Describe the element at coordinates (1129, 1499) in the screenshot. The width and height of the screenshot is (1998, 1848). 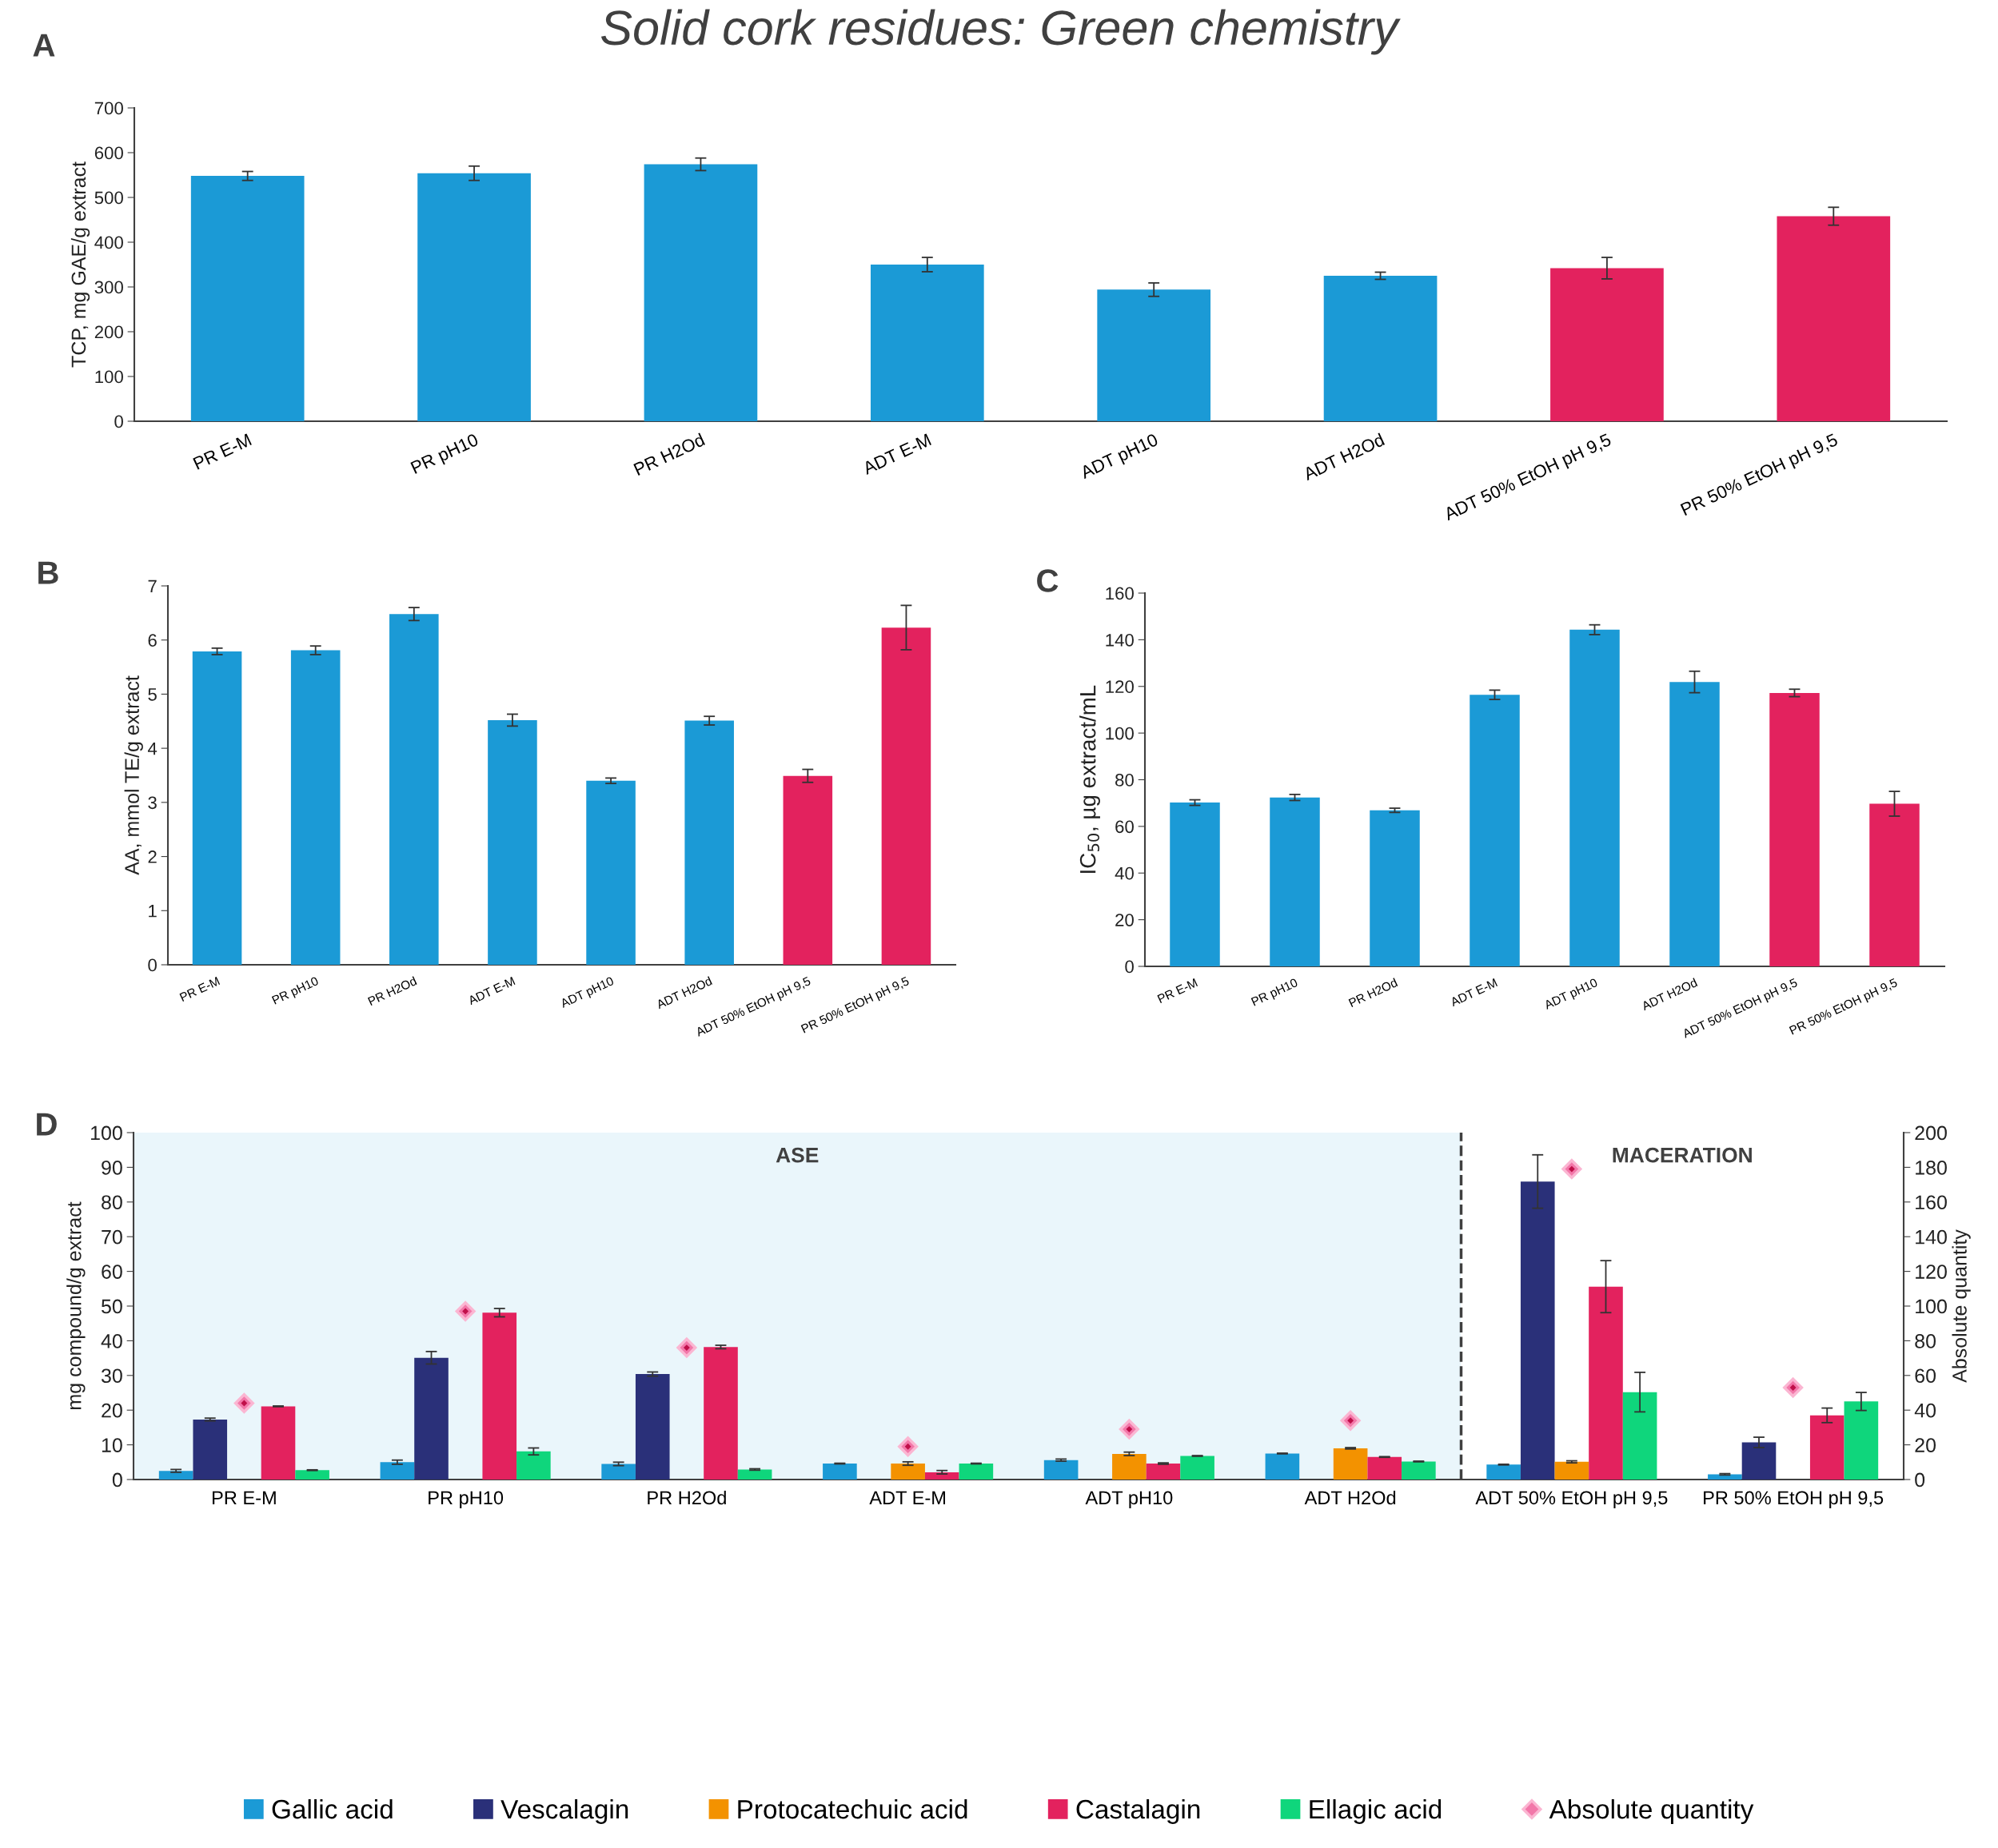
I see `x-tick-label: ADT pH10` at that location.